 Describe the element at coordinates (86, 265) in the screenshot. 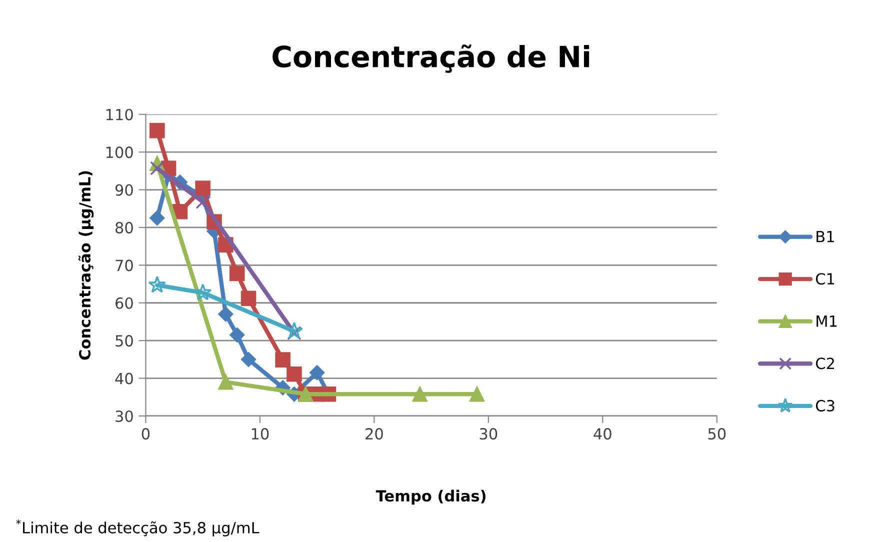

I see `y-axis-title: Concentração (µg/mL)` at that location.